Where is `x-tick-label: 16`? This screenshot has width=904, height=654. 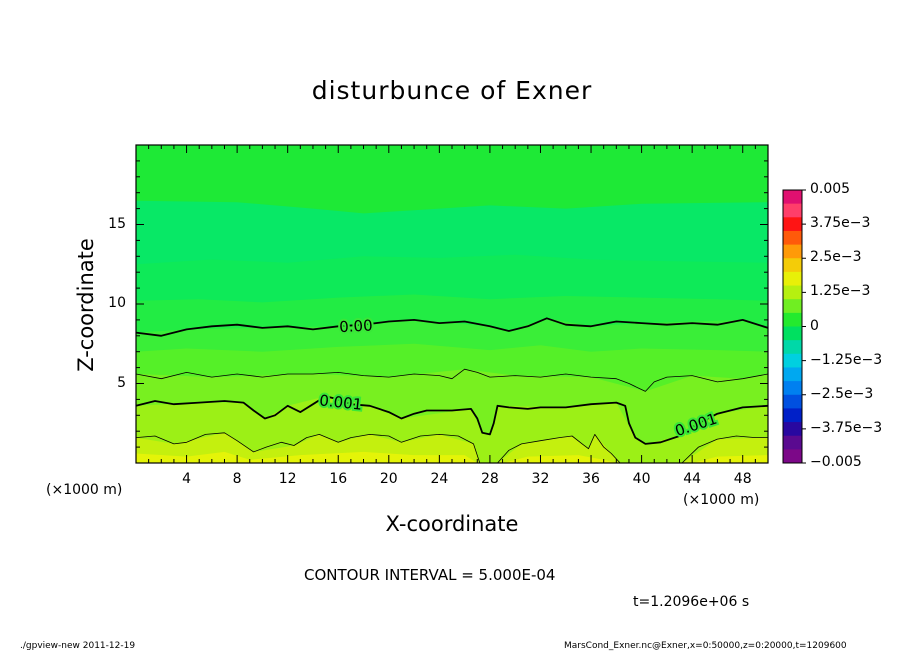
x-tick-label: 16 is located at coordinates (338, 479).